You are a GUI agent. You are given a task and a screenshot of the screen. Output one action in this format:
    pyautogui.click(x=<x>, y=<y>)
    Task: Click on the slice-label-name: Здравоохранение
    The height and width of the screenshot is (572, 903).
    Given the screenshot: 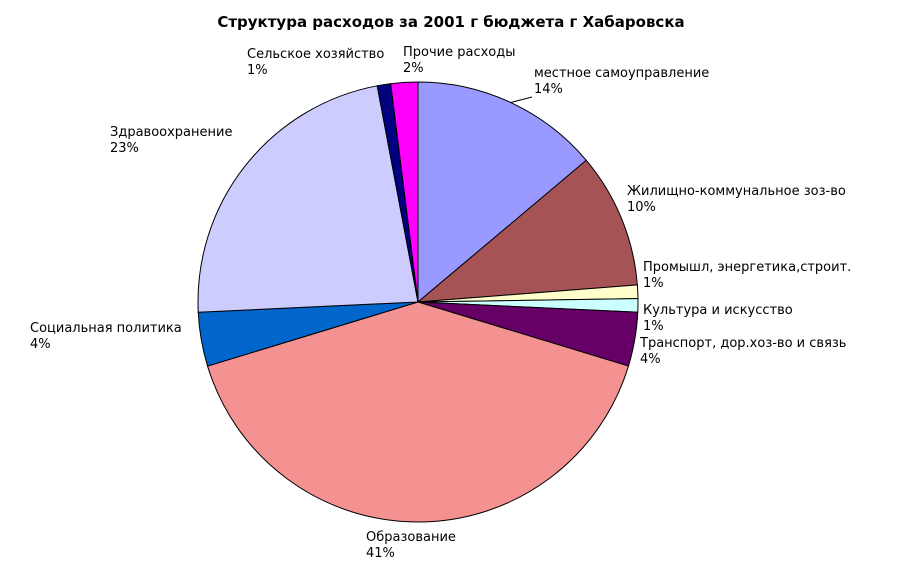 What is the action you would take?
    pyautogui.click(x=171, y=132)
    